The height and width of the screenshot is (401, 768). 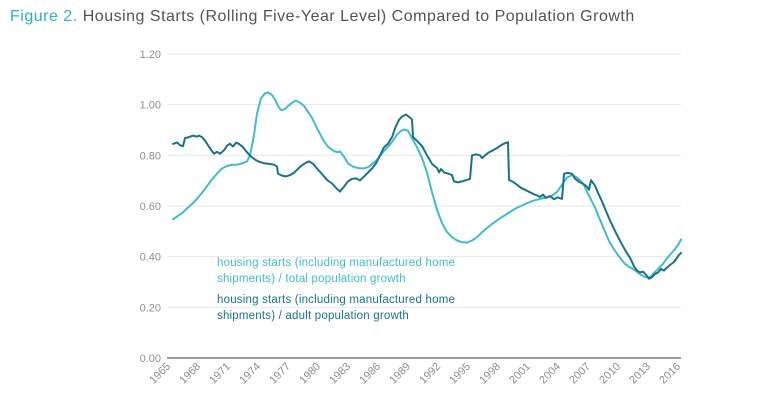 What do you see at coordinates (670, 374) in the screenshot?
I see `x-tick-label: 2016` at bounding box center [670, 374].